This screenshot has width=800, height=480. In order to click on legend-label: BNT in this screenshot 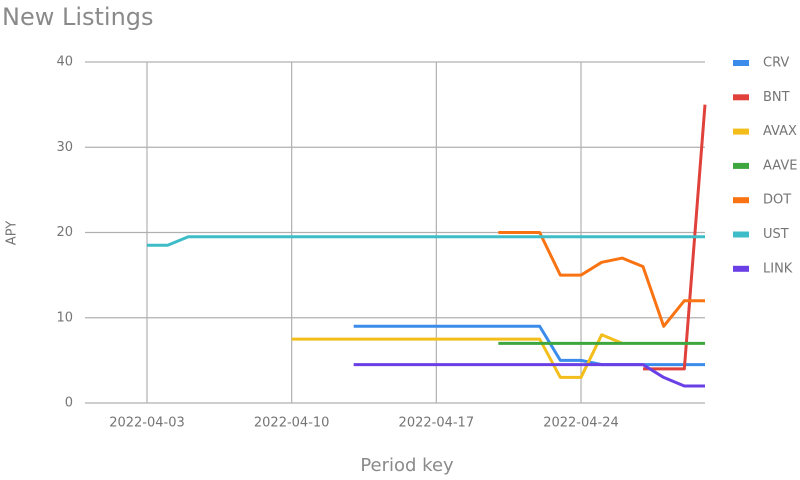, I will do `click(776, 97)`.